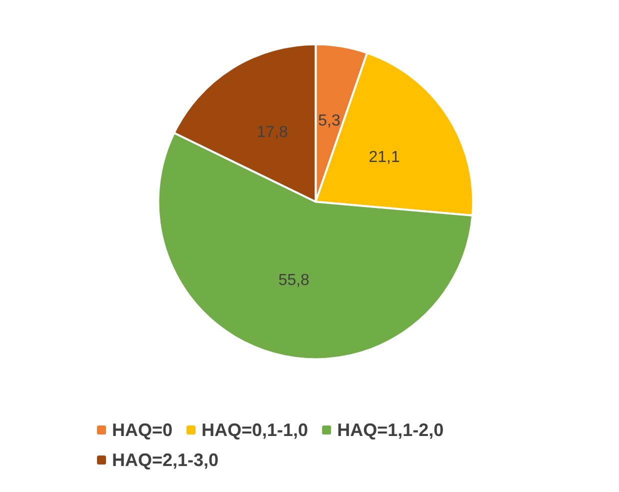 The width and height of the screenshot is (619, 492). I want to click on data-label: 21,1, so click(384, 157).